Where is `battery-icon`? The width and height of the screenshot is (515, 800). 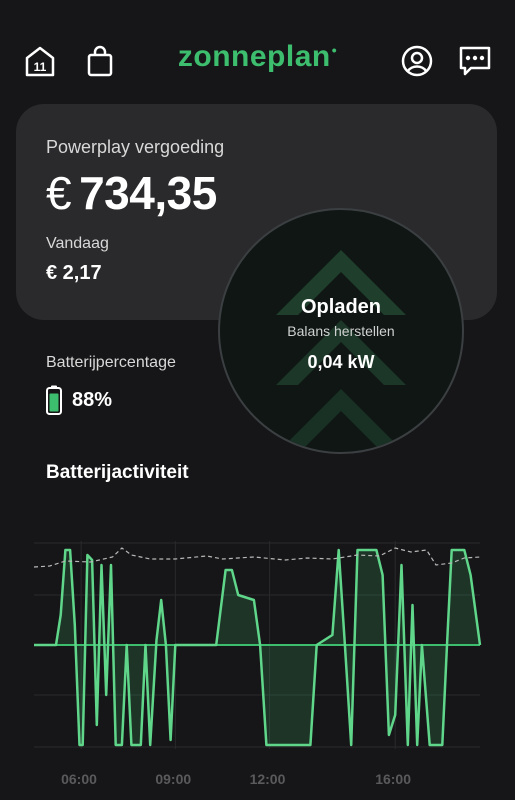
battery-icon is located at coordinates (54, 400).